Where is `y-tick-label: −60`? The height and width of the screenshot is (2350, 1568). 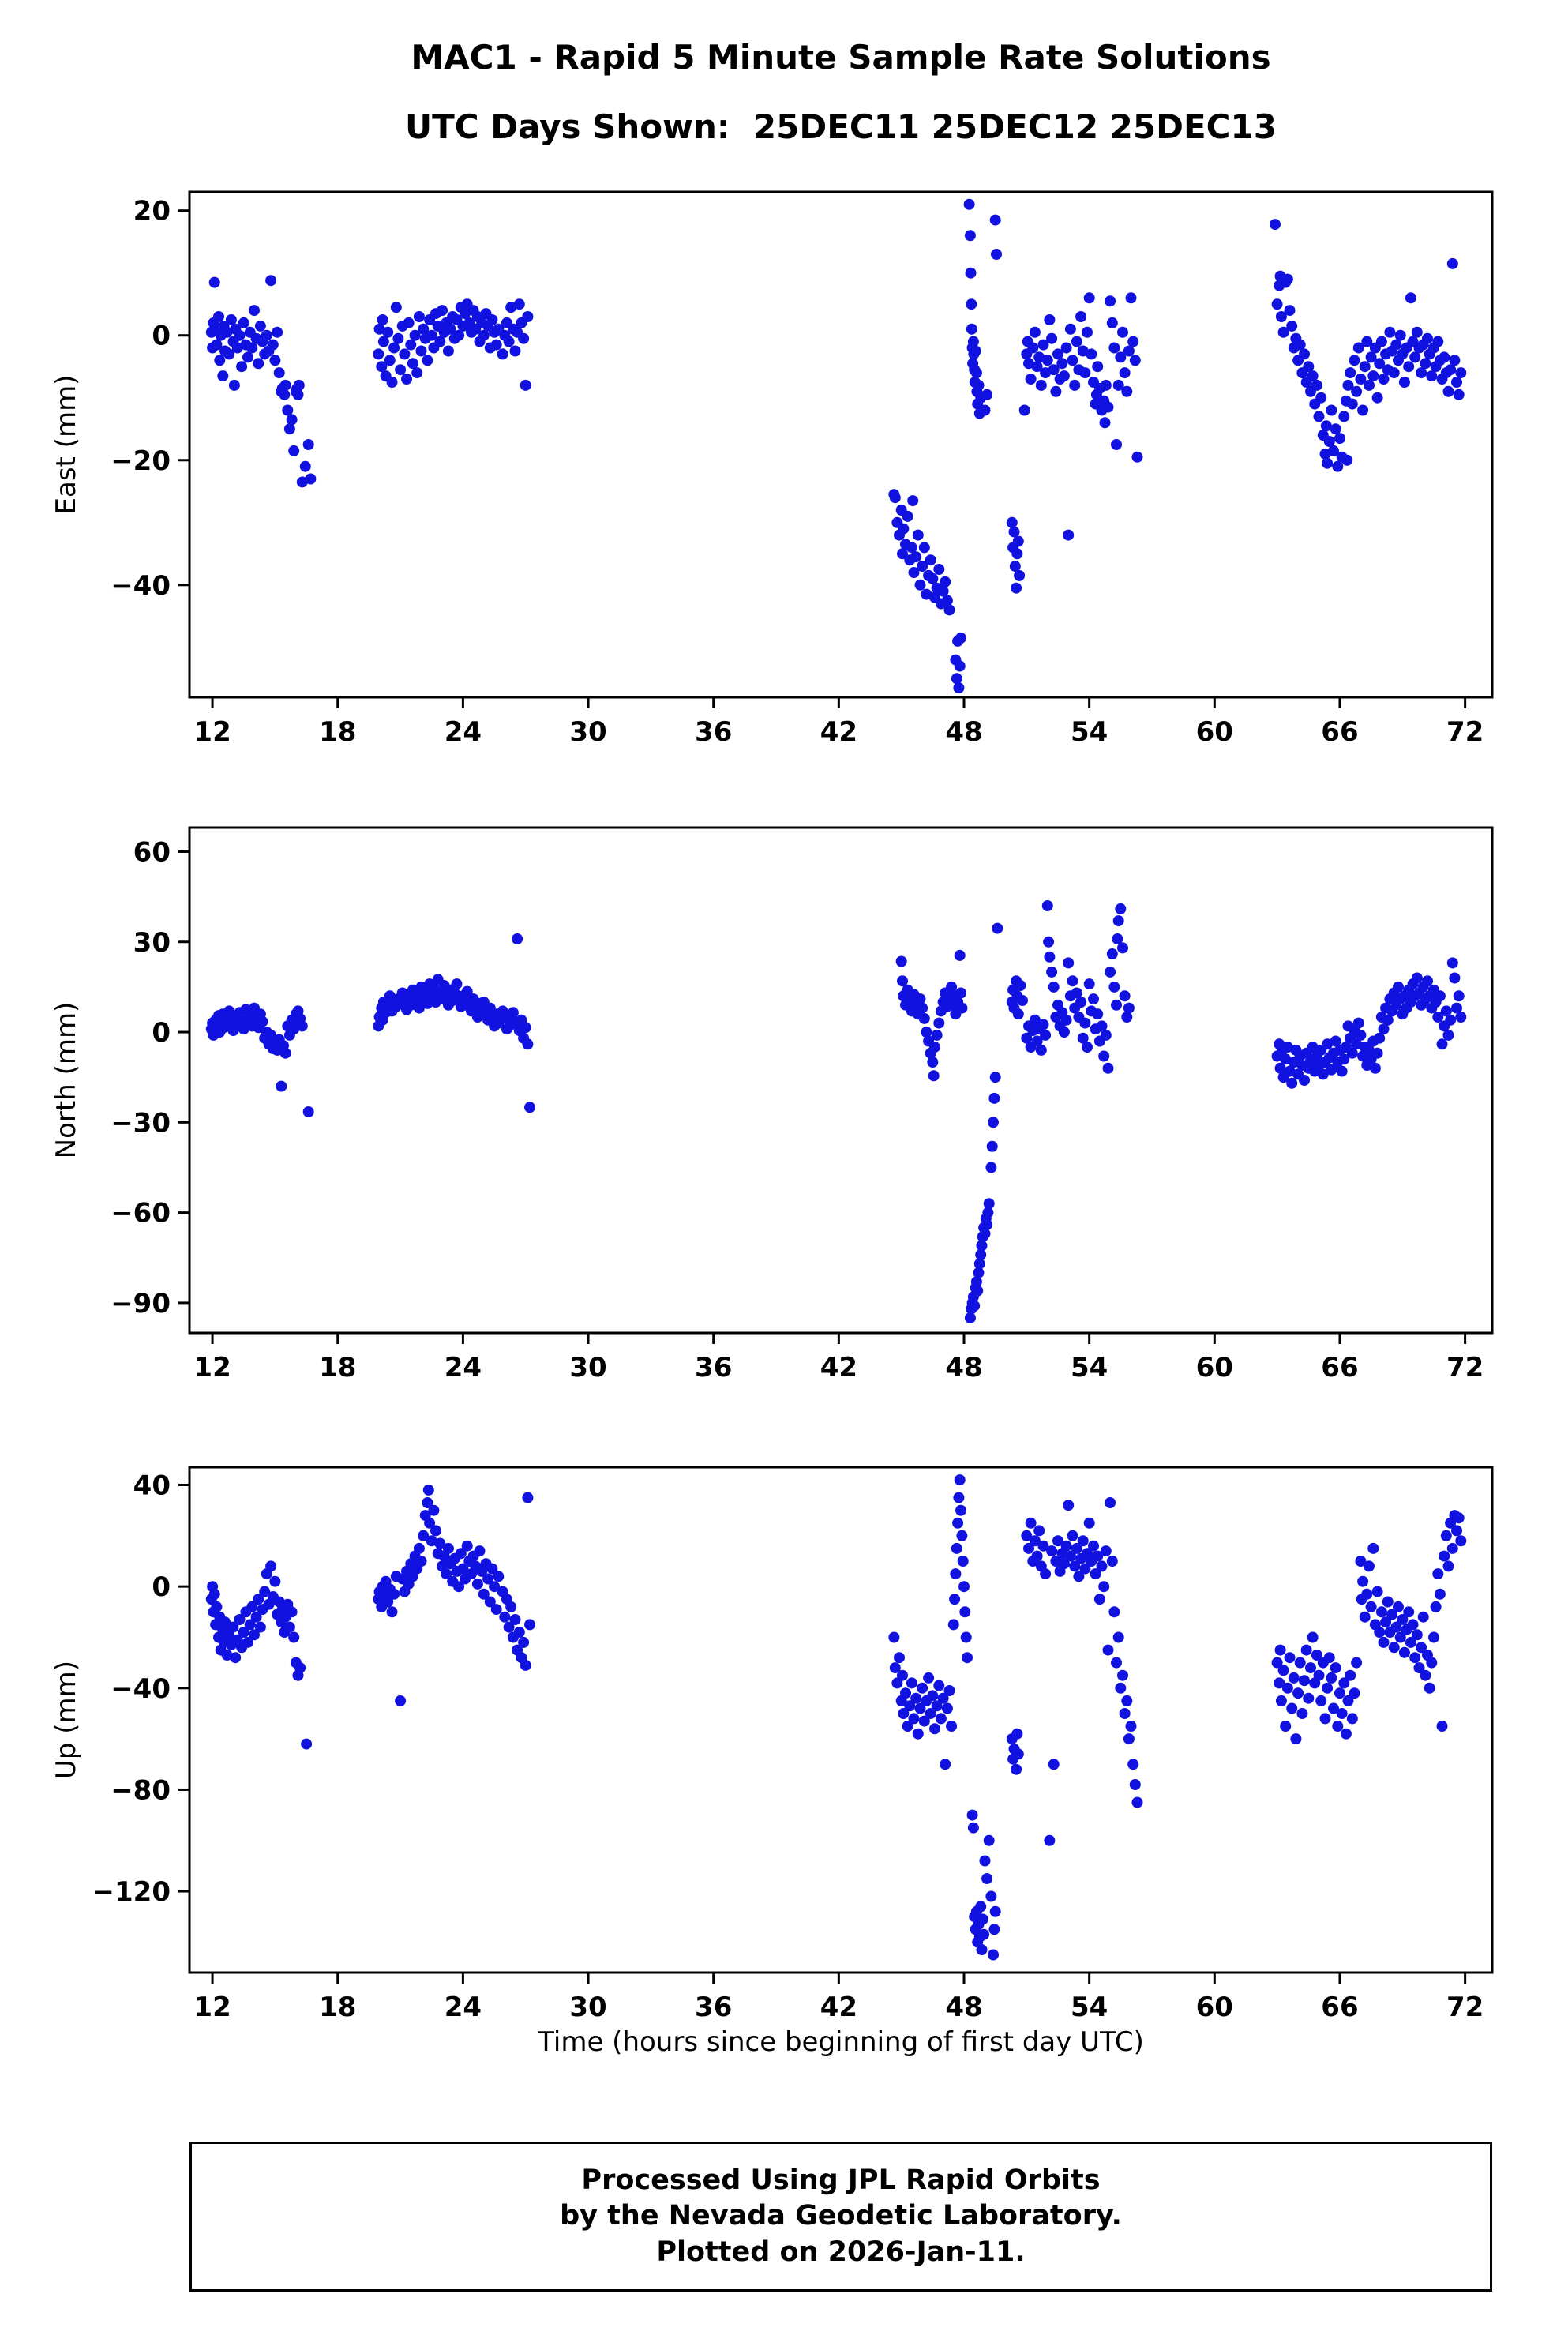 y-tick-label: −60 is located at coordinates (141, 1213).